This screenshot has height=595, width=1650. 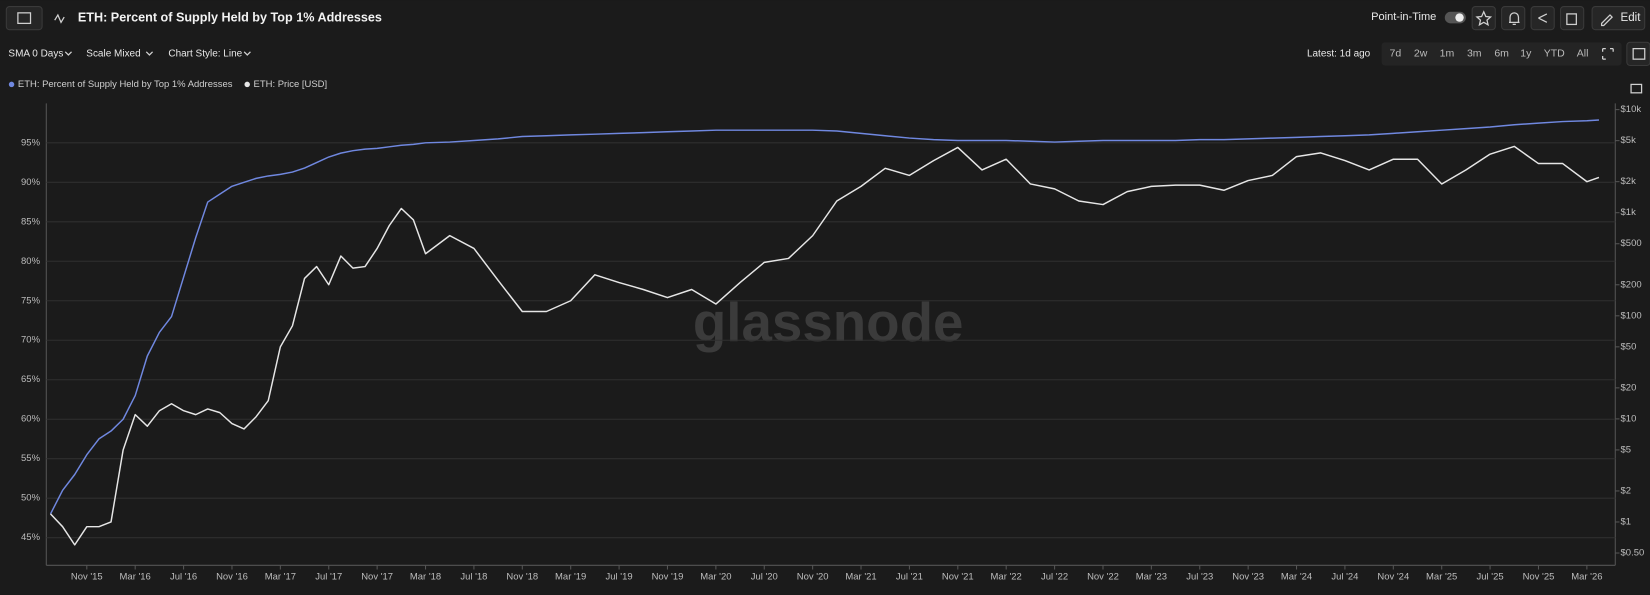 I want to click on x-tick-label: Nov '15, so click(x=87, y=576).